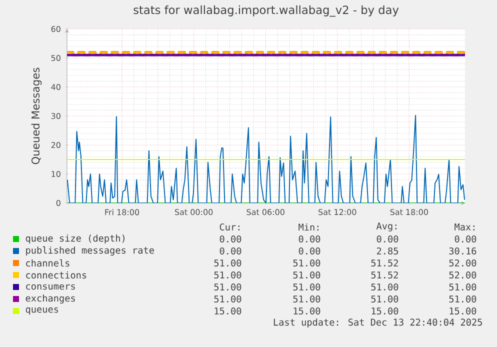 Image resolution: width=497 pixels, height=347 pixels. Describe the element at coordinates (265, 212) in the screenshot. I see `x-tick-label: Sat 06:00` at that location.